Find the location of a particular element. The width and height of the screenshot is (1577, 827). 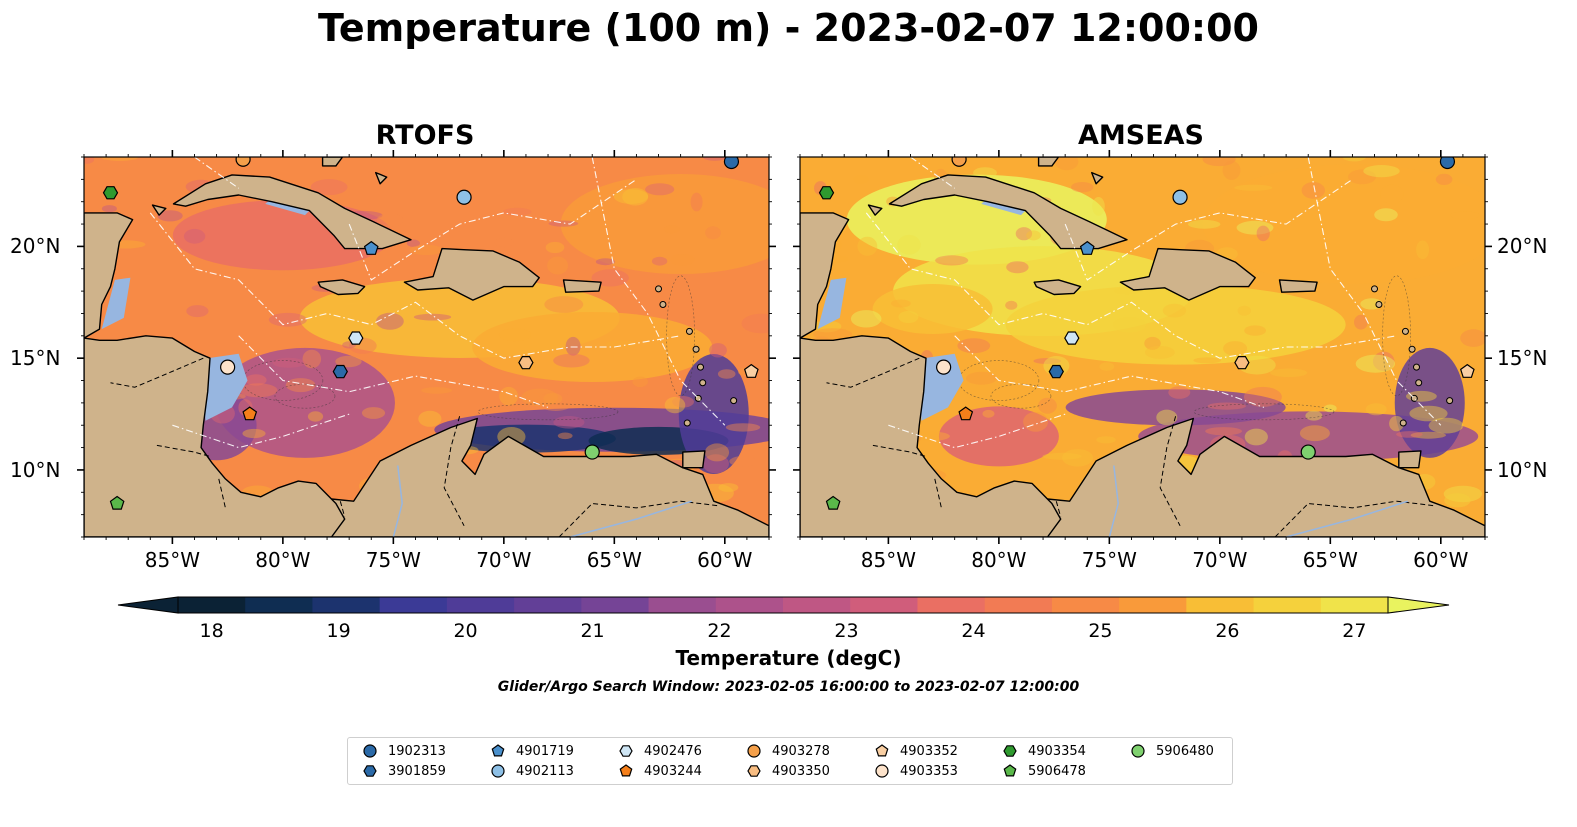

legend-label: 3901859 is located at coordinates (417, 771).